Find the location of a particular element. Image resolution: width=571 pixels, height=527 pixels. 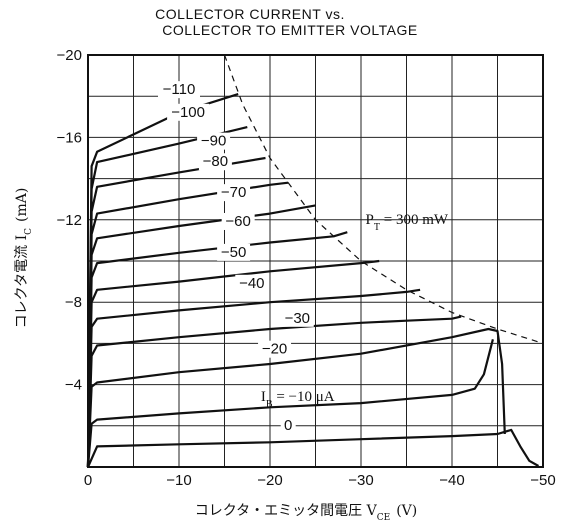

curve-label: −50 is located at coordinates (233, 252).